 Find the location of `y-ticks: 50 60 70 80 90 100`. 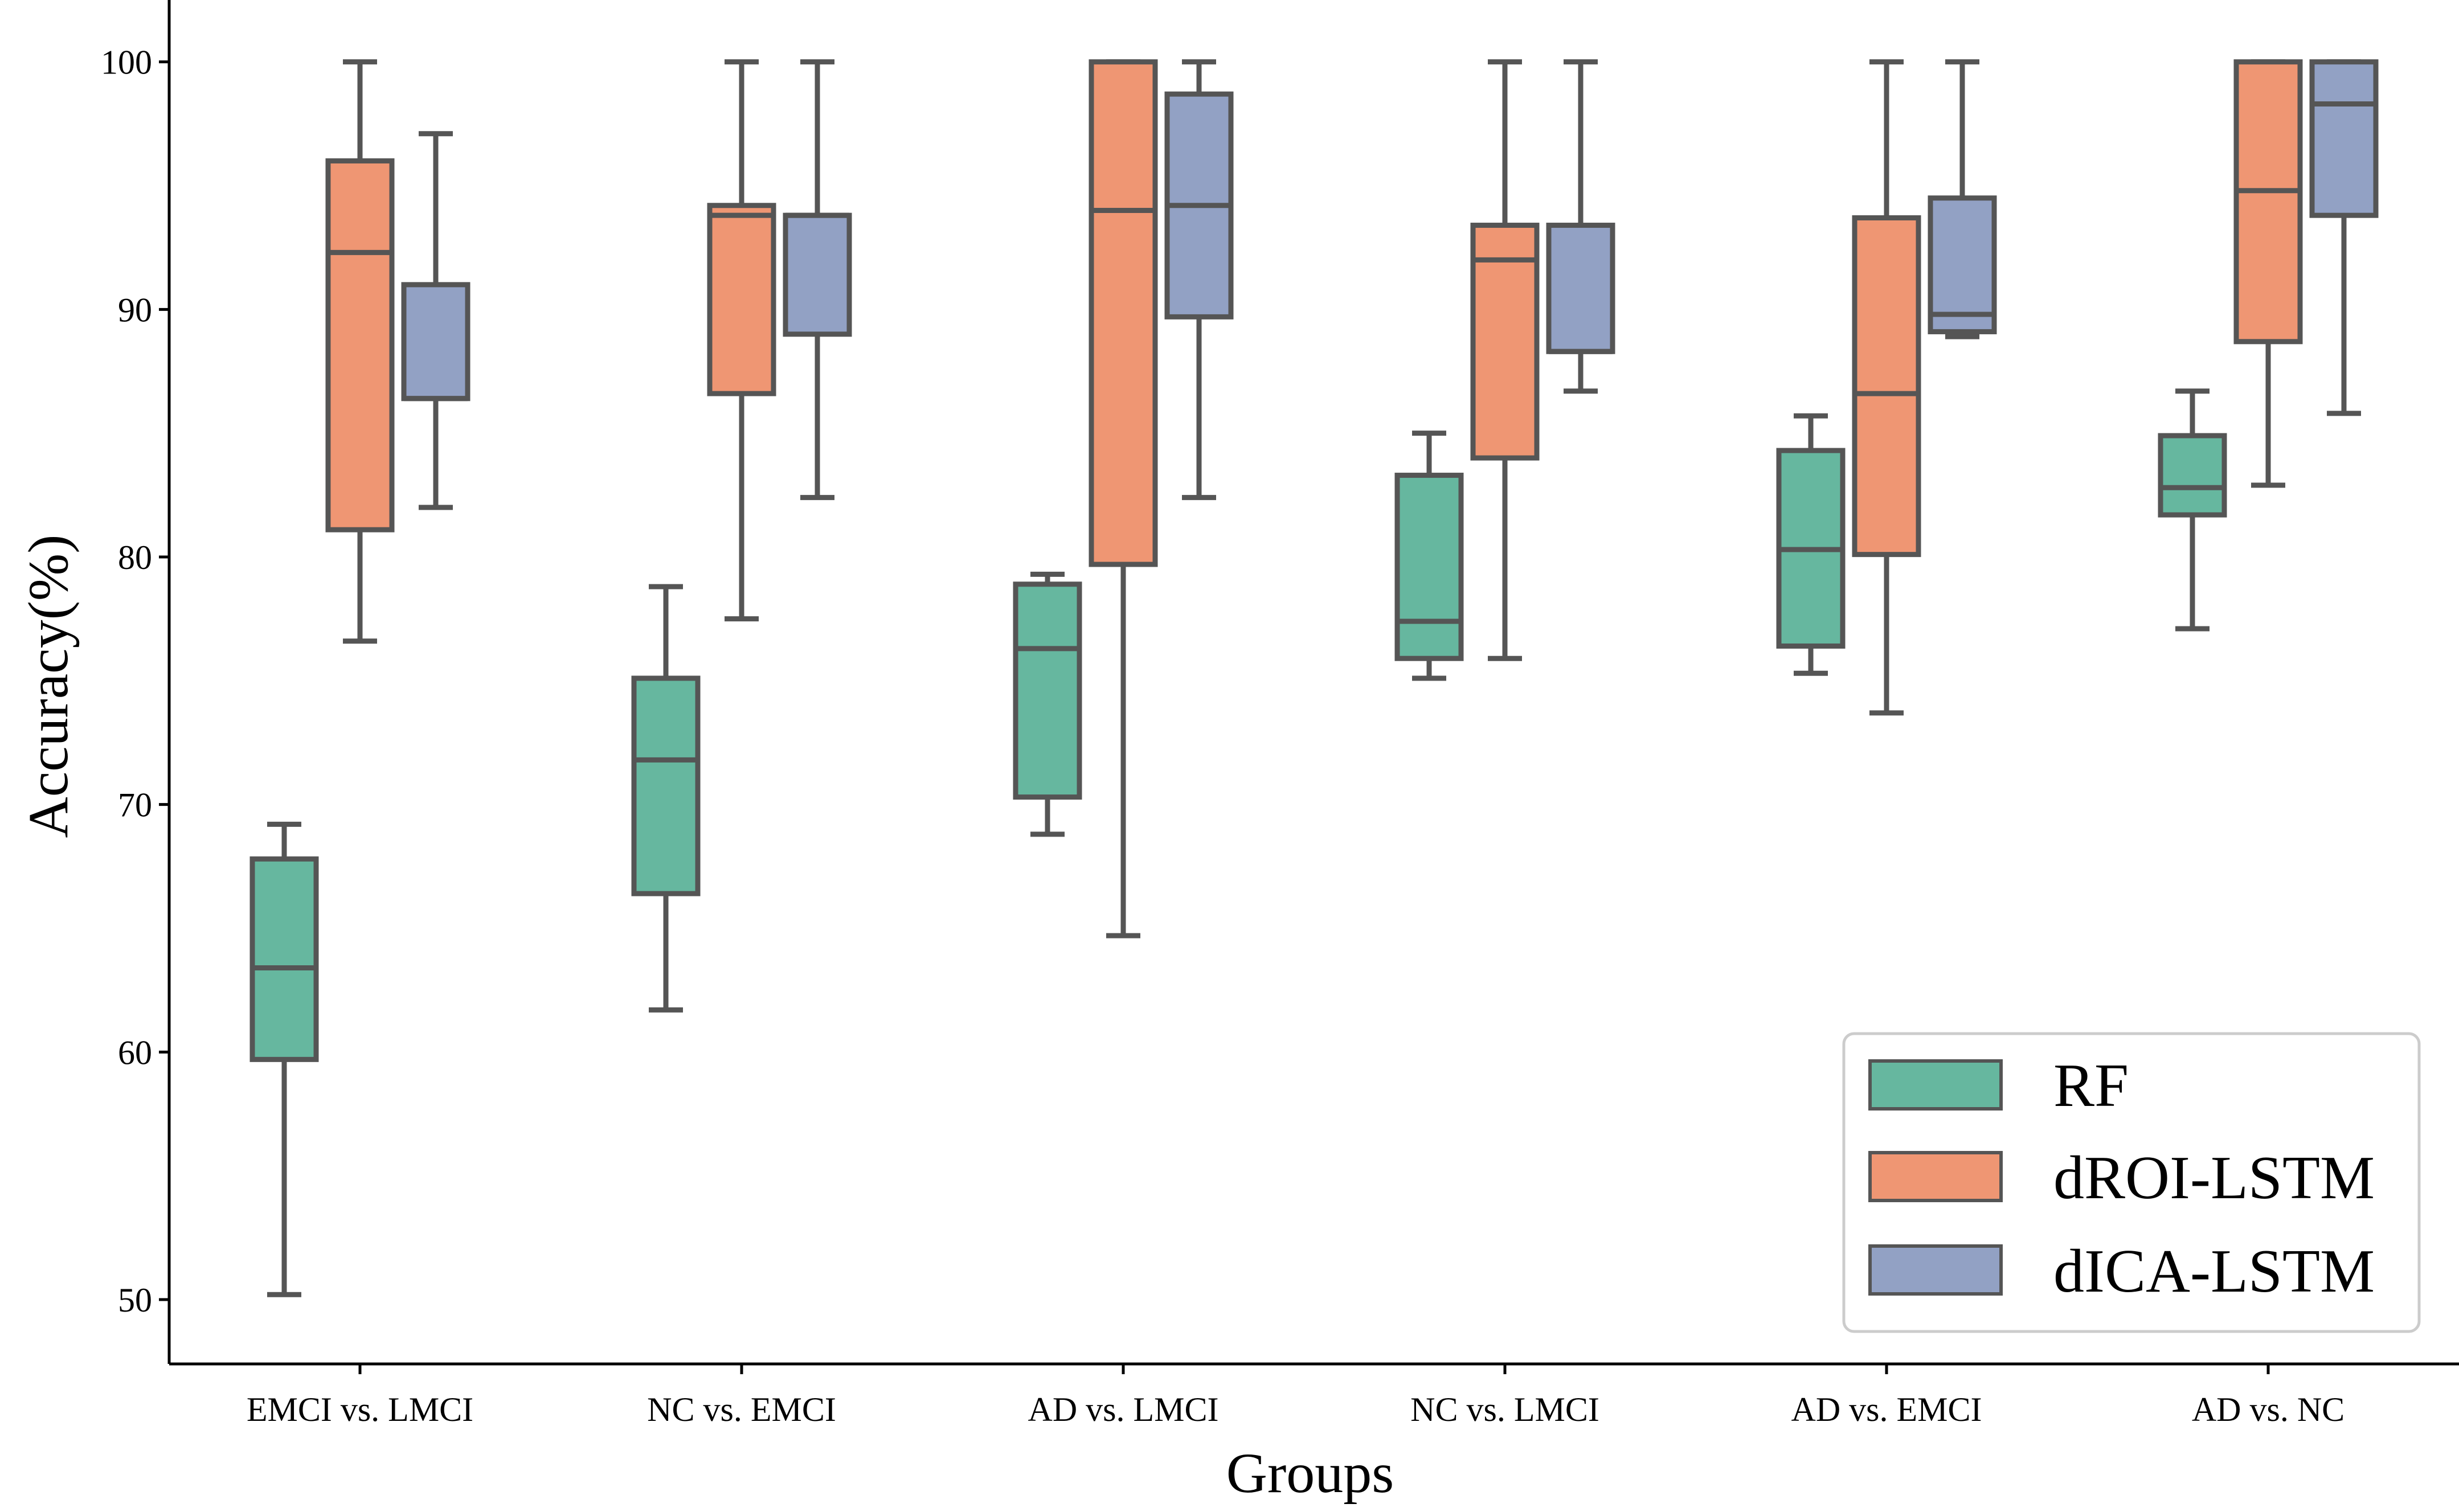

y-ticks: 50 60 70 80 90 100 is located at coordinates (135, 682).